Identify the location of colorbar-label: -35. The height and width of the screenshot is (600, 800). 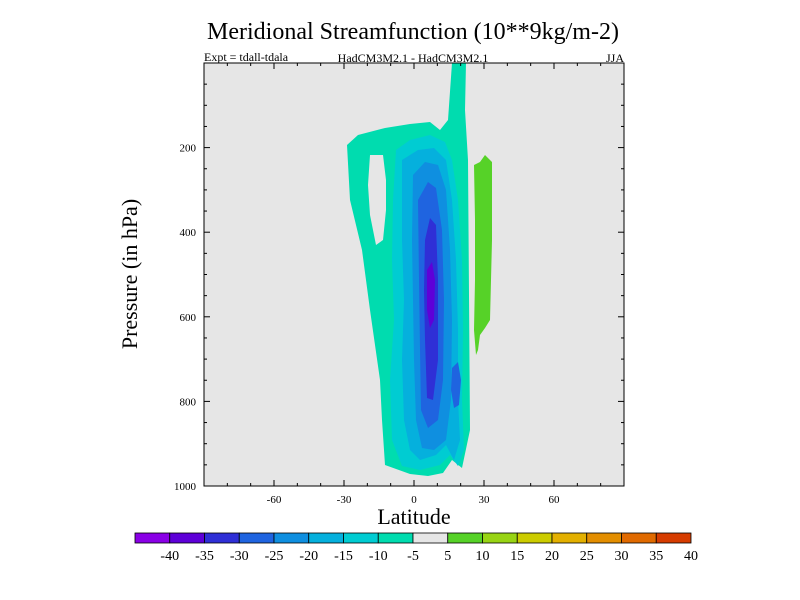
(204, 556).